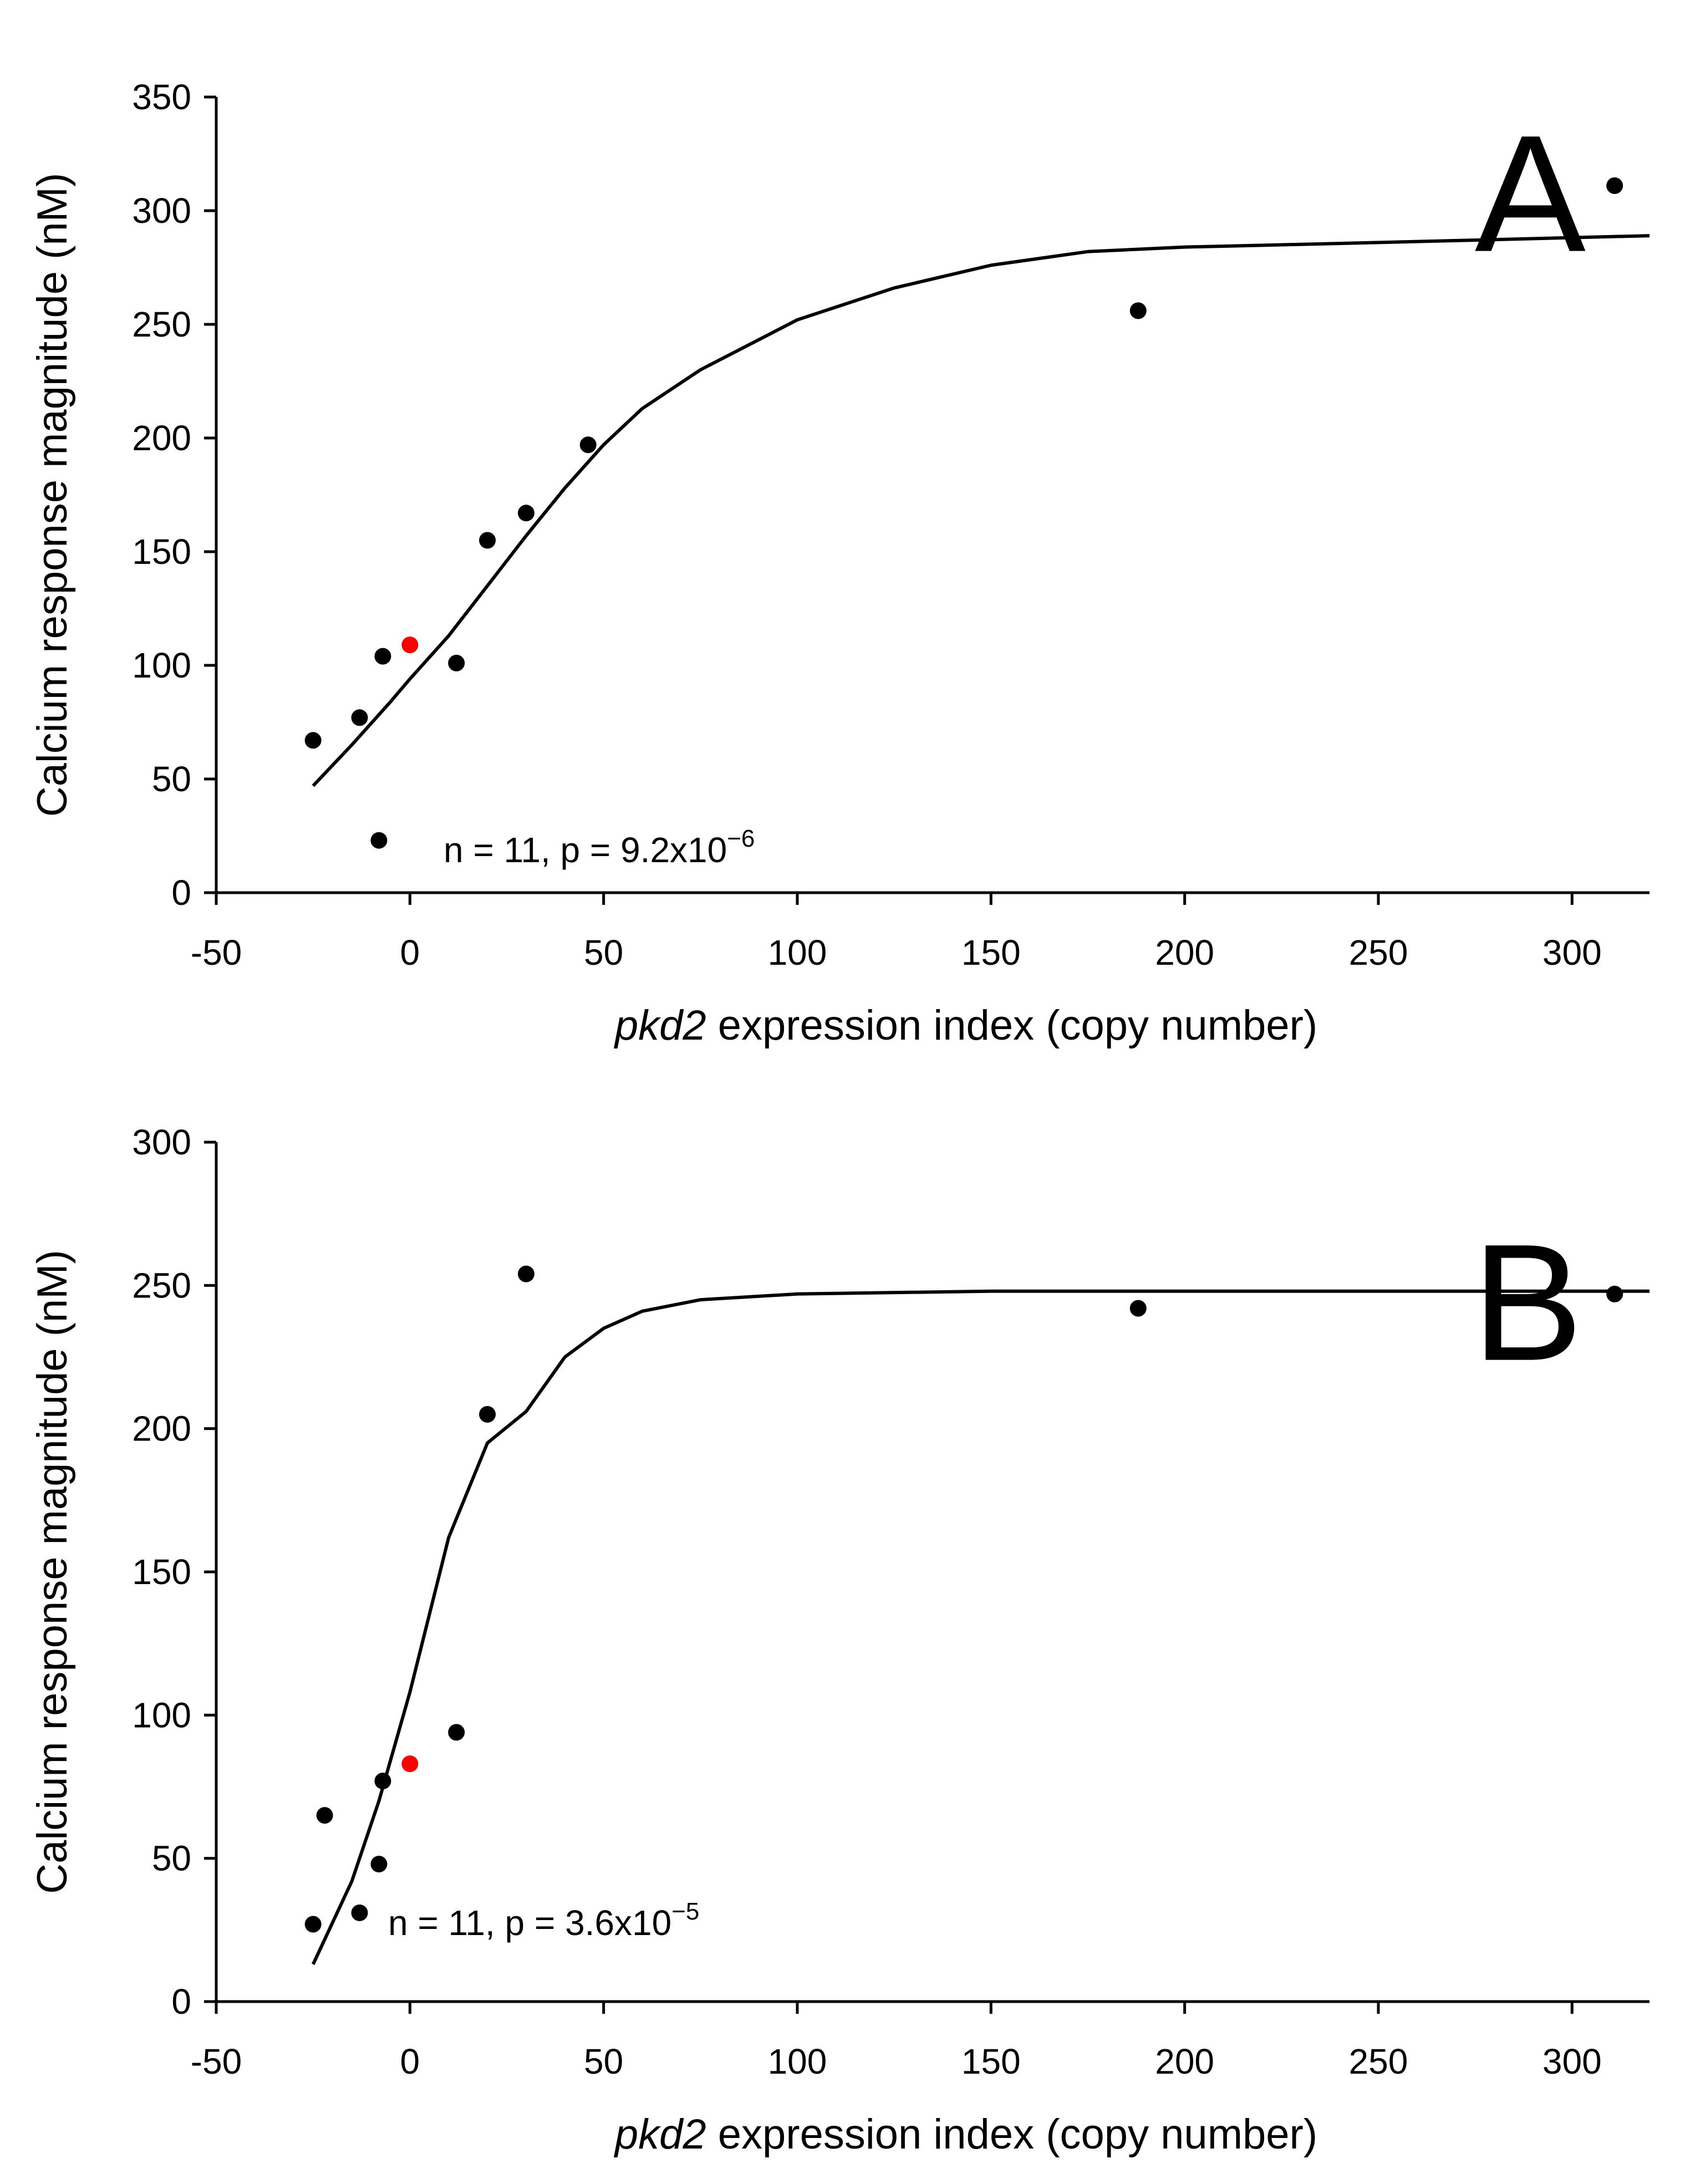 The height and width of the screenshot is (2184, 1685). What do you see at coordinates (741, 839) in the screenshot?
I see `stats-annotation-exponent: −6` at bounding box center [741, 839].